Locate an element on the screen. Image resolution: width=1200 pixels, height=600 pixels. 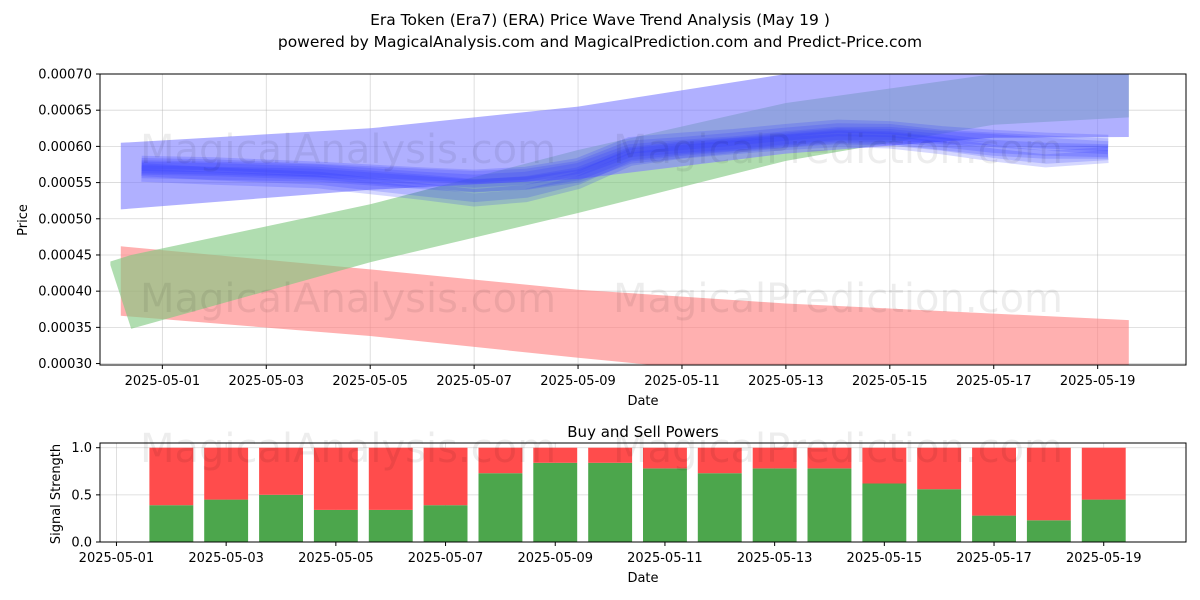
signal-x-tick-label: 2025-05-01 is located at coordinates (117, 558).